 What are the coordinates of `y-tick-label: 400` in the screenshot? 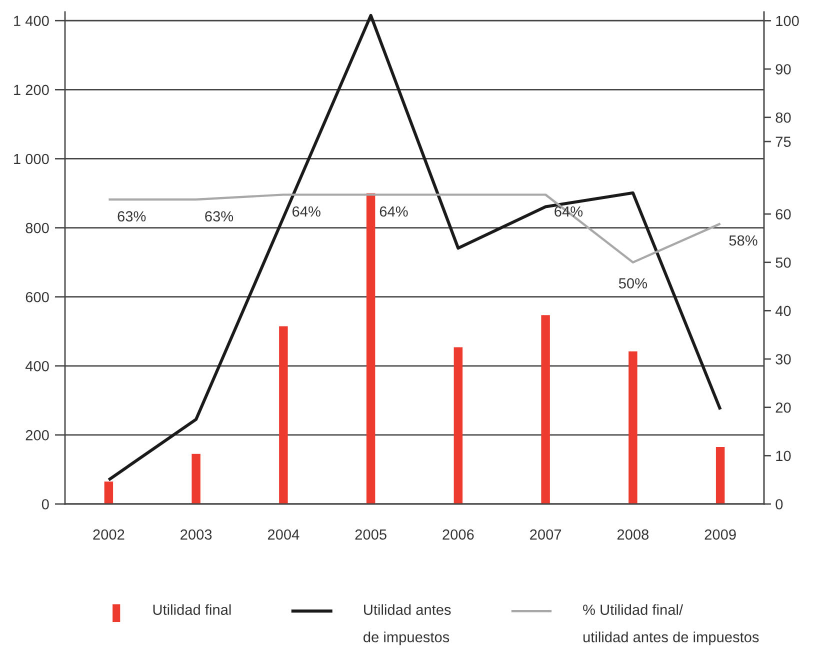 It's located at (37, 366).